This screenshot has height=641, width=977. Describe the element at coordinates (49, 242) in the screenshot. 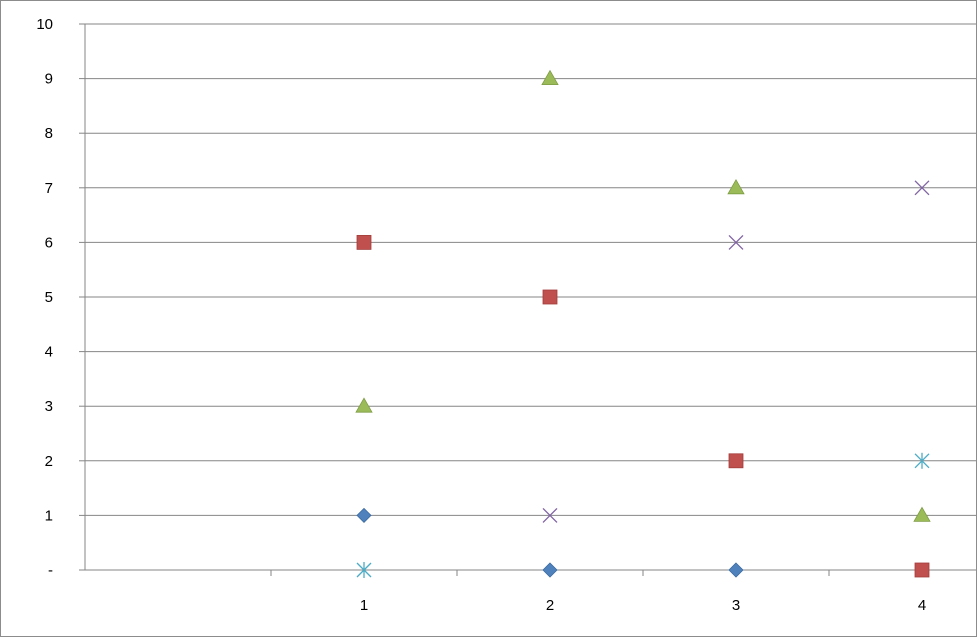

I see `y-tick-label: 6` at that location.